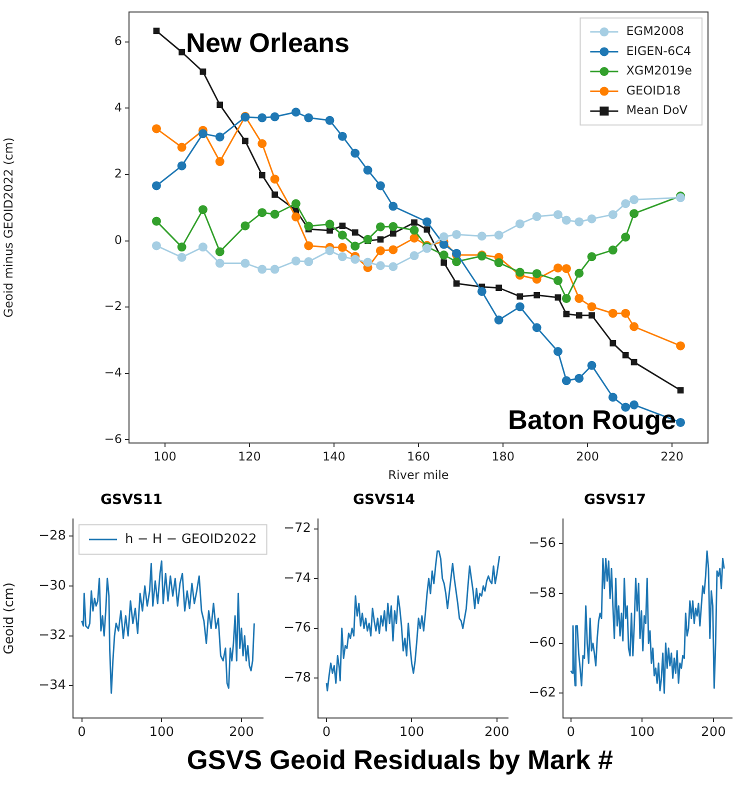 This screenshot has width=740, height=785. Describe the element at coordinates (52, 536) in the screenshot. I see `y-tick-label: −28` at that location.